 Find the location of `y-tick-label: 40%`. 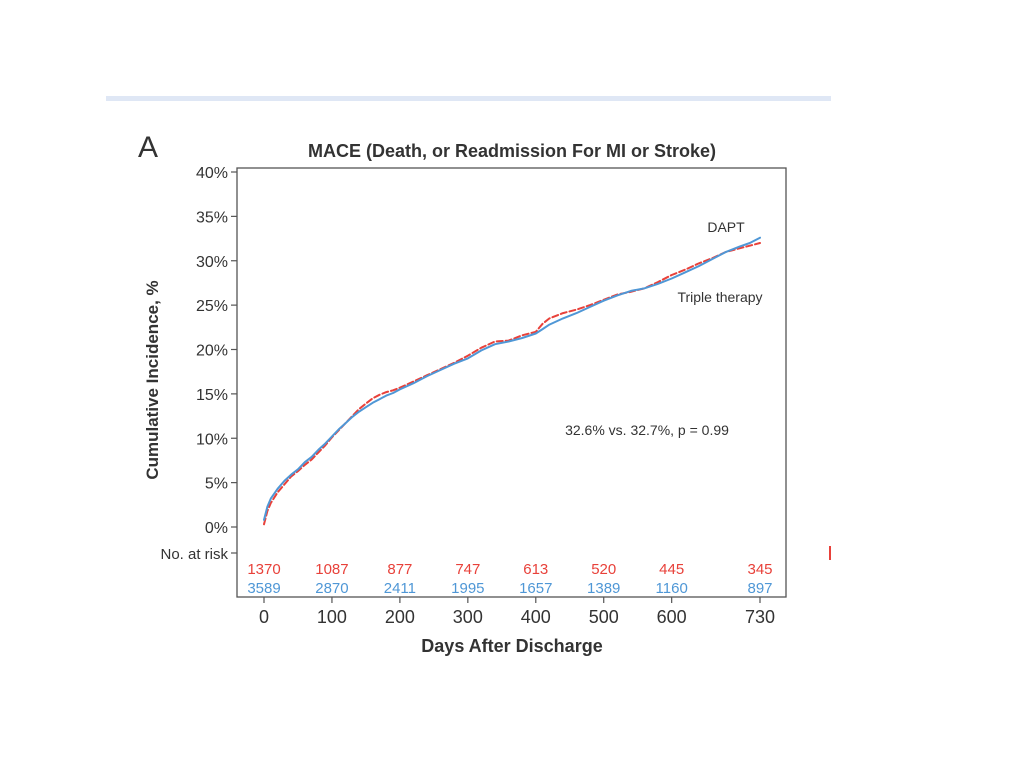

y-tick-label: 40% is located at coordinates (212, 173).